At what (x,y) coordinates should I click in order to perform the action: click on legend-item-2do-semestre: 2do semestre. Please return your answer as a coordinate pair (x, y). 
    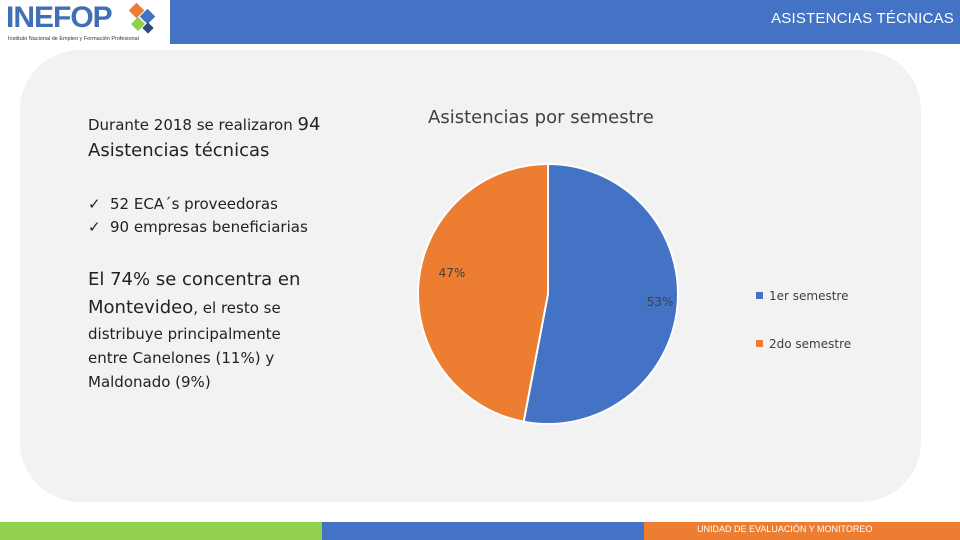
    Looking at the image, I should click on (803, 344).